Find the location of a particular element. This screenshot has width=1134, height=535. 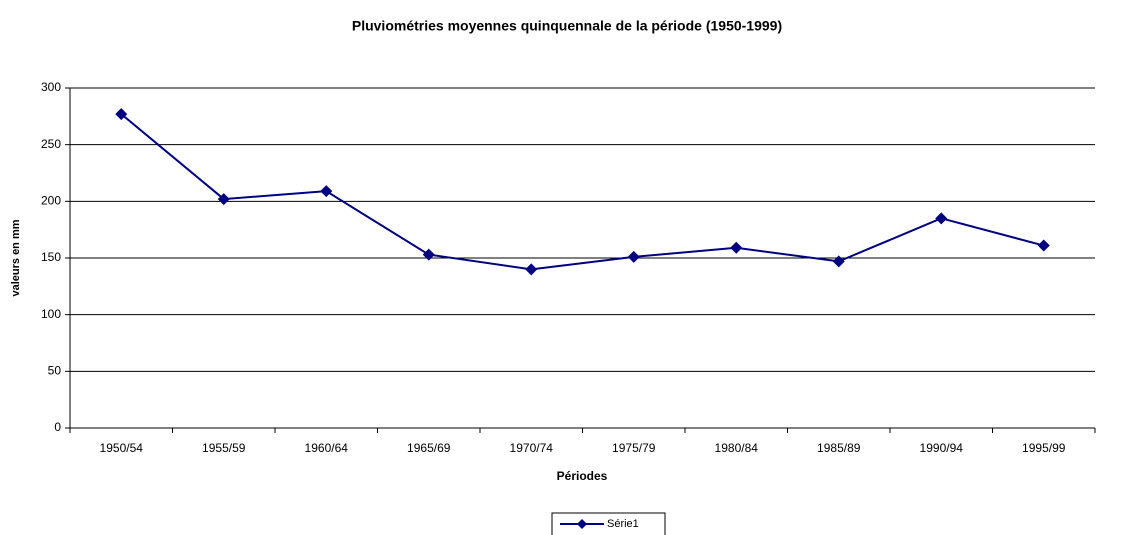

y-tick-label: 300 is located at coordinates (51, 87).